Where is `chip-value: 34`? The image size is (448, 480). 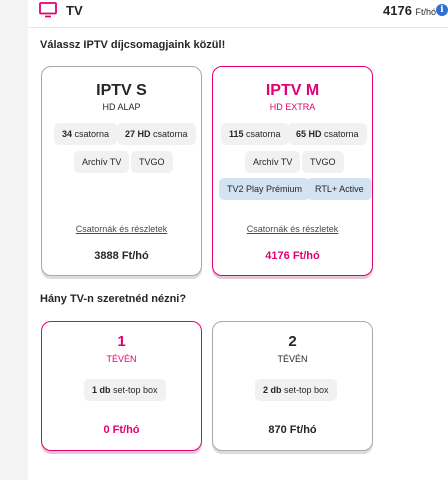
chip-value: 34 is located at coordinates (67, 134).